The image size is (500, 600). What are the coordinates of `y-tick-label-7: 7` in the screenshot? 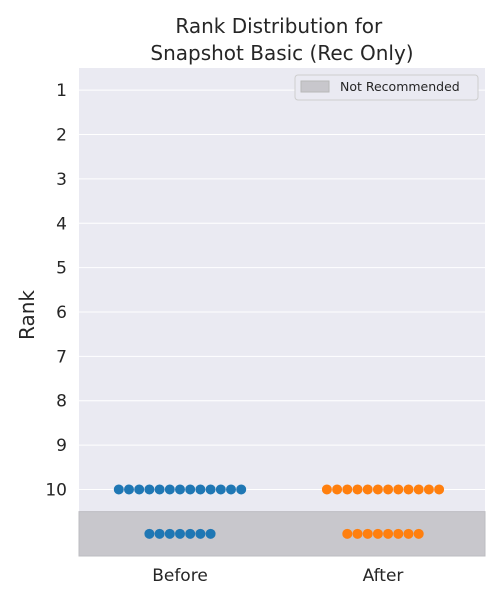 It's located at (61, 357).